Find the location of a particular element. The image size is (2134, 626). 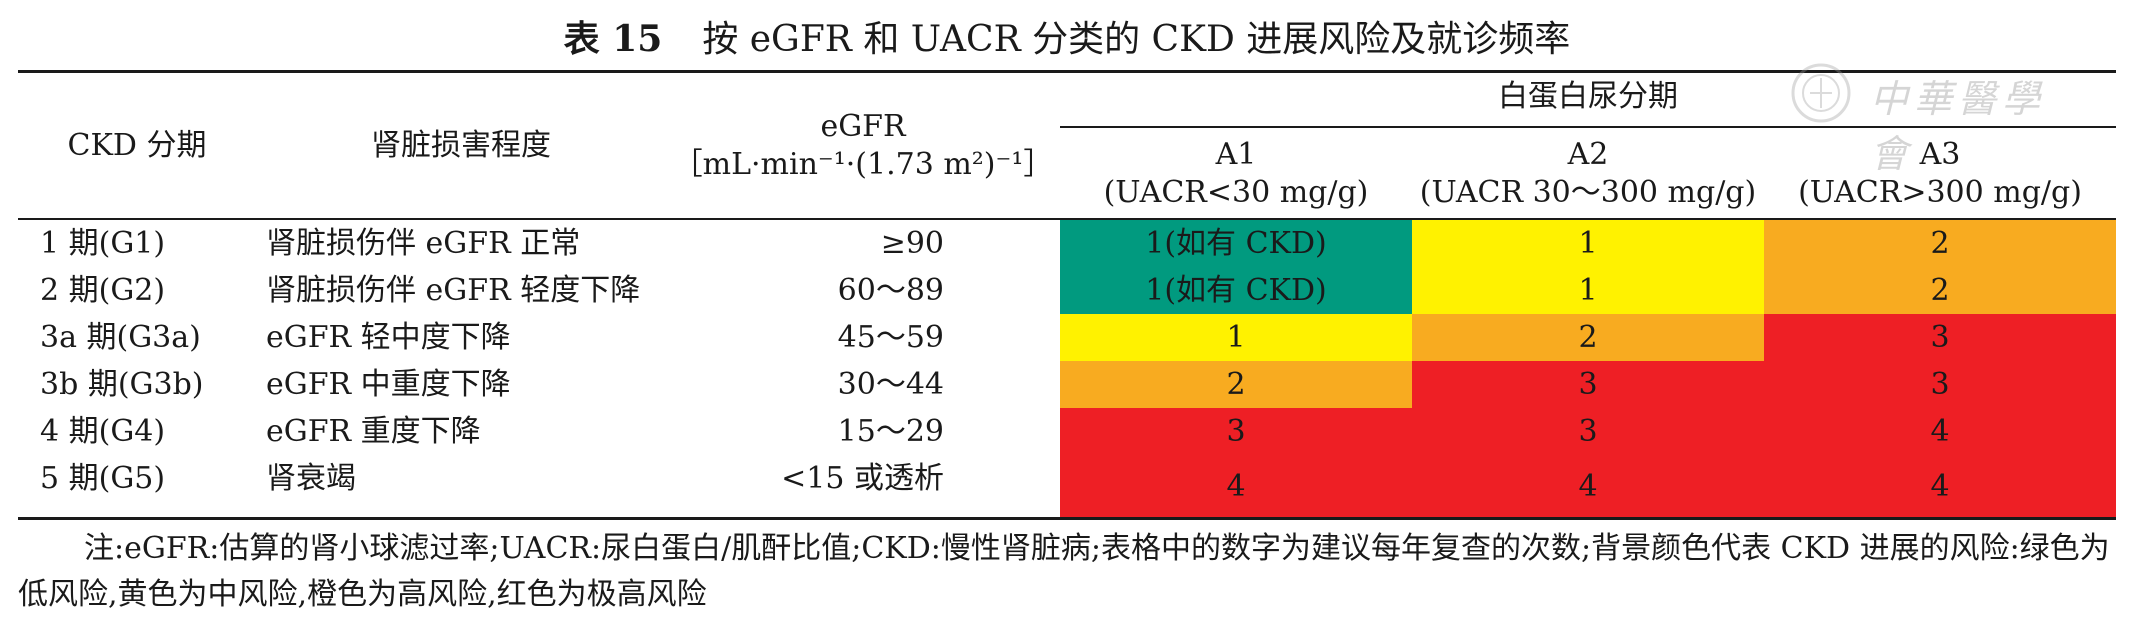

damage-cell: 肾脏损伤伴 eGFR 轻度下降 is located at coordinates (453, 290).